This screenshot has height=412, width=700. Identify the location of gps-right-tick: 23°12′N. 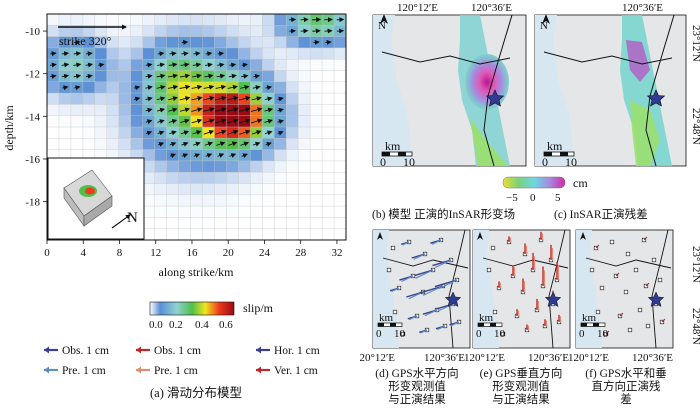
(695, 264).